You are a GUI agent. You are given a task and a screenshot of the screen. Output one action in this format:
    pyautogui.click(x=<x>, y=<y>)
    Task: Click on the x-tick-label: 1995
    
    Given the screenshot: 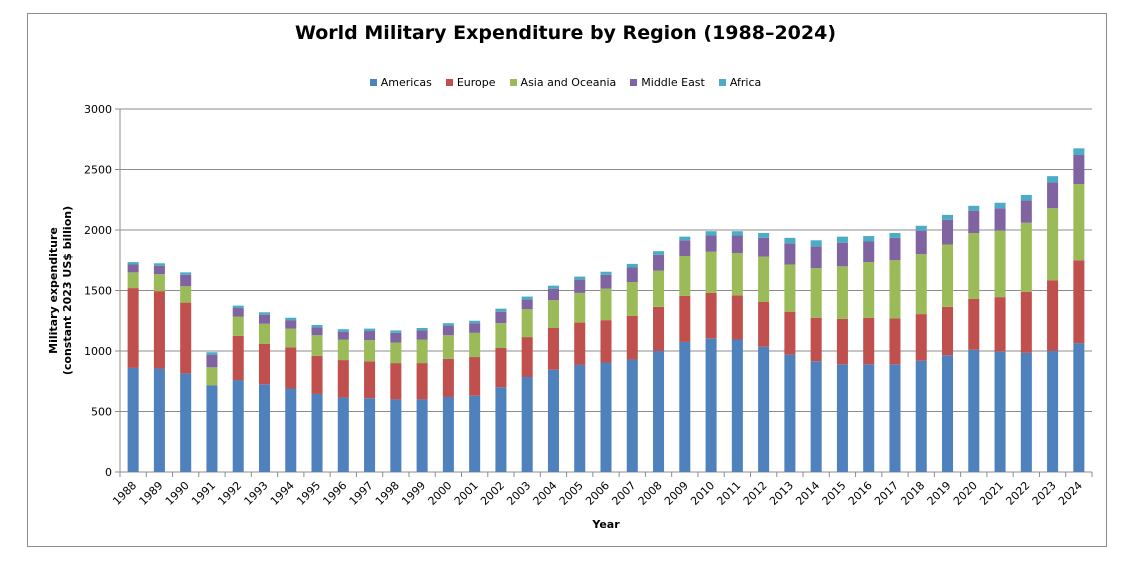 What is the action you would take?
    pyautogui.click(x=308, y=493)
    